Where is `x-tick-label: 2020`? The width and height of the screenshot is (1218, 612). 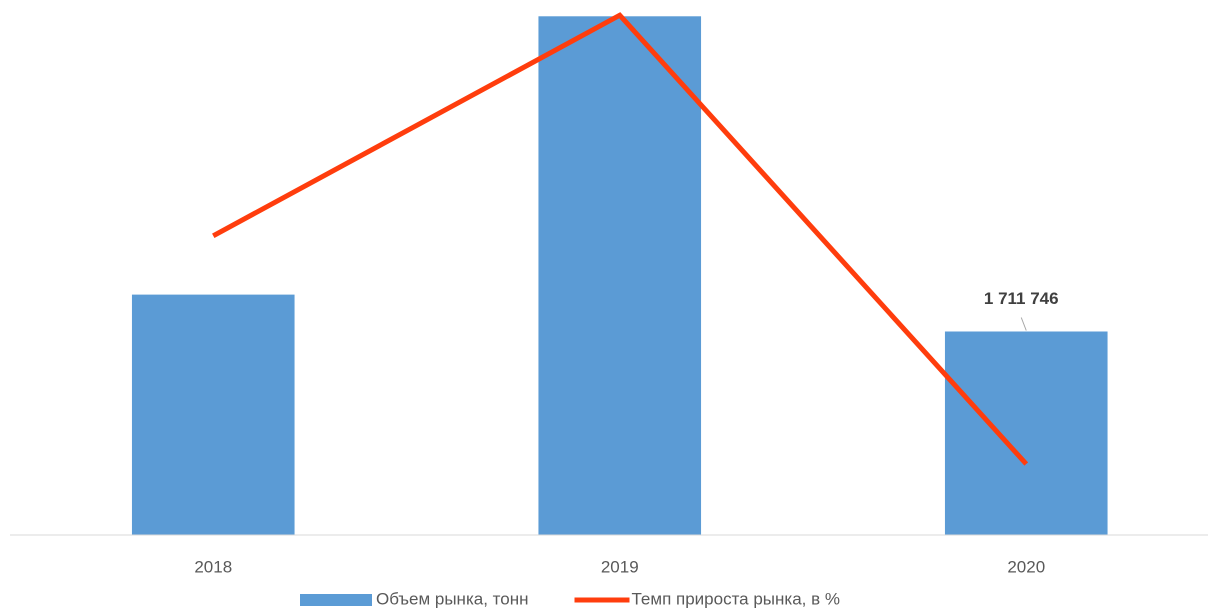
x-tick-label: 2020 is located at coordinates (1026, 566).